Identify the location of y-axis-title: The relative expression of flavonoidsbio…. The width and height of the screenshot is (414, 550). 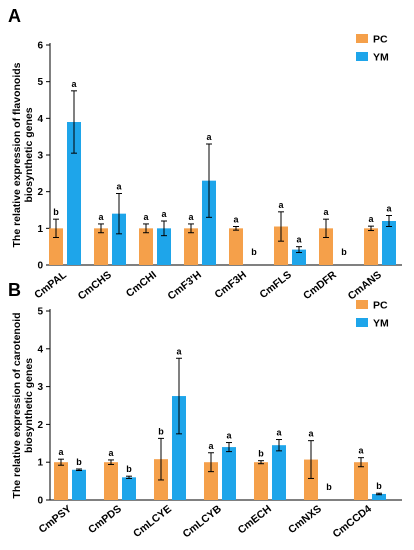
(23, 154).